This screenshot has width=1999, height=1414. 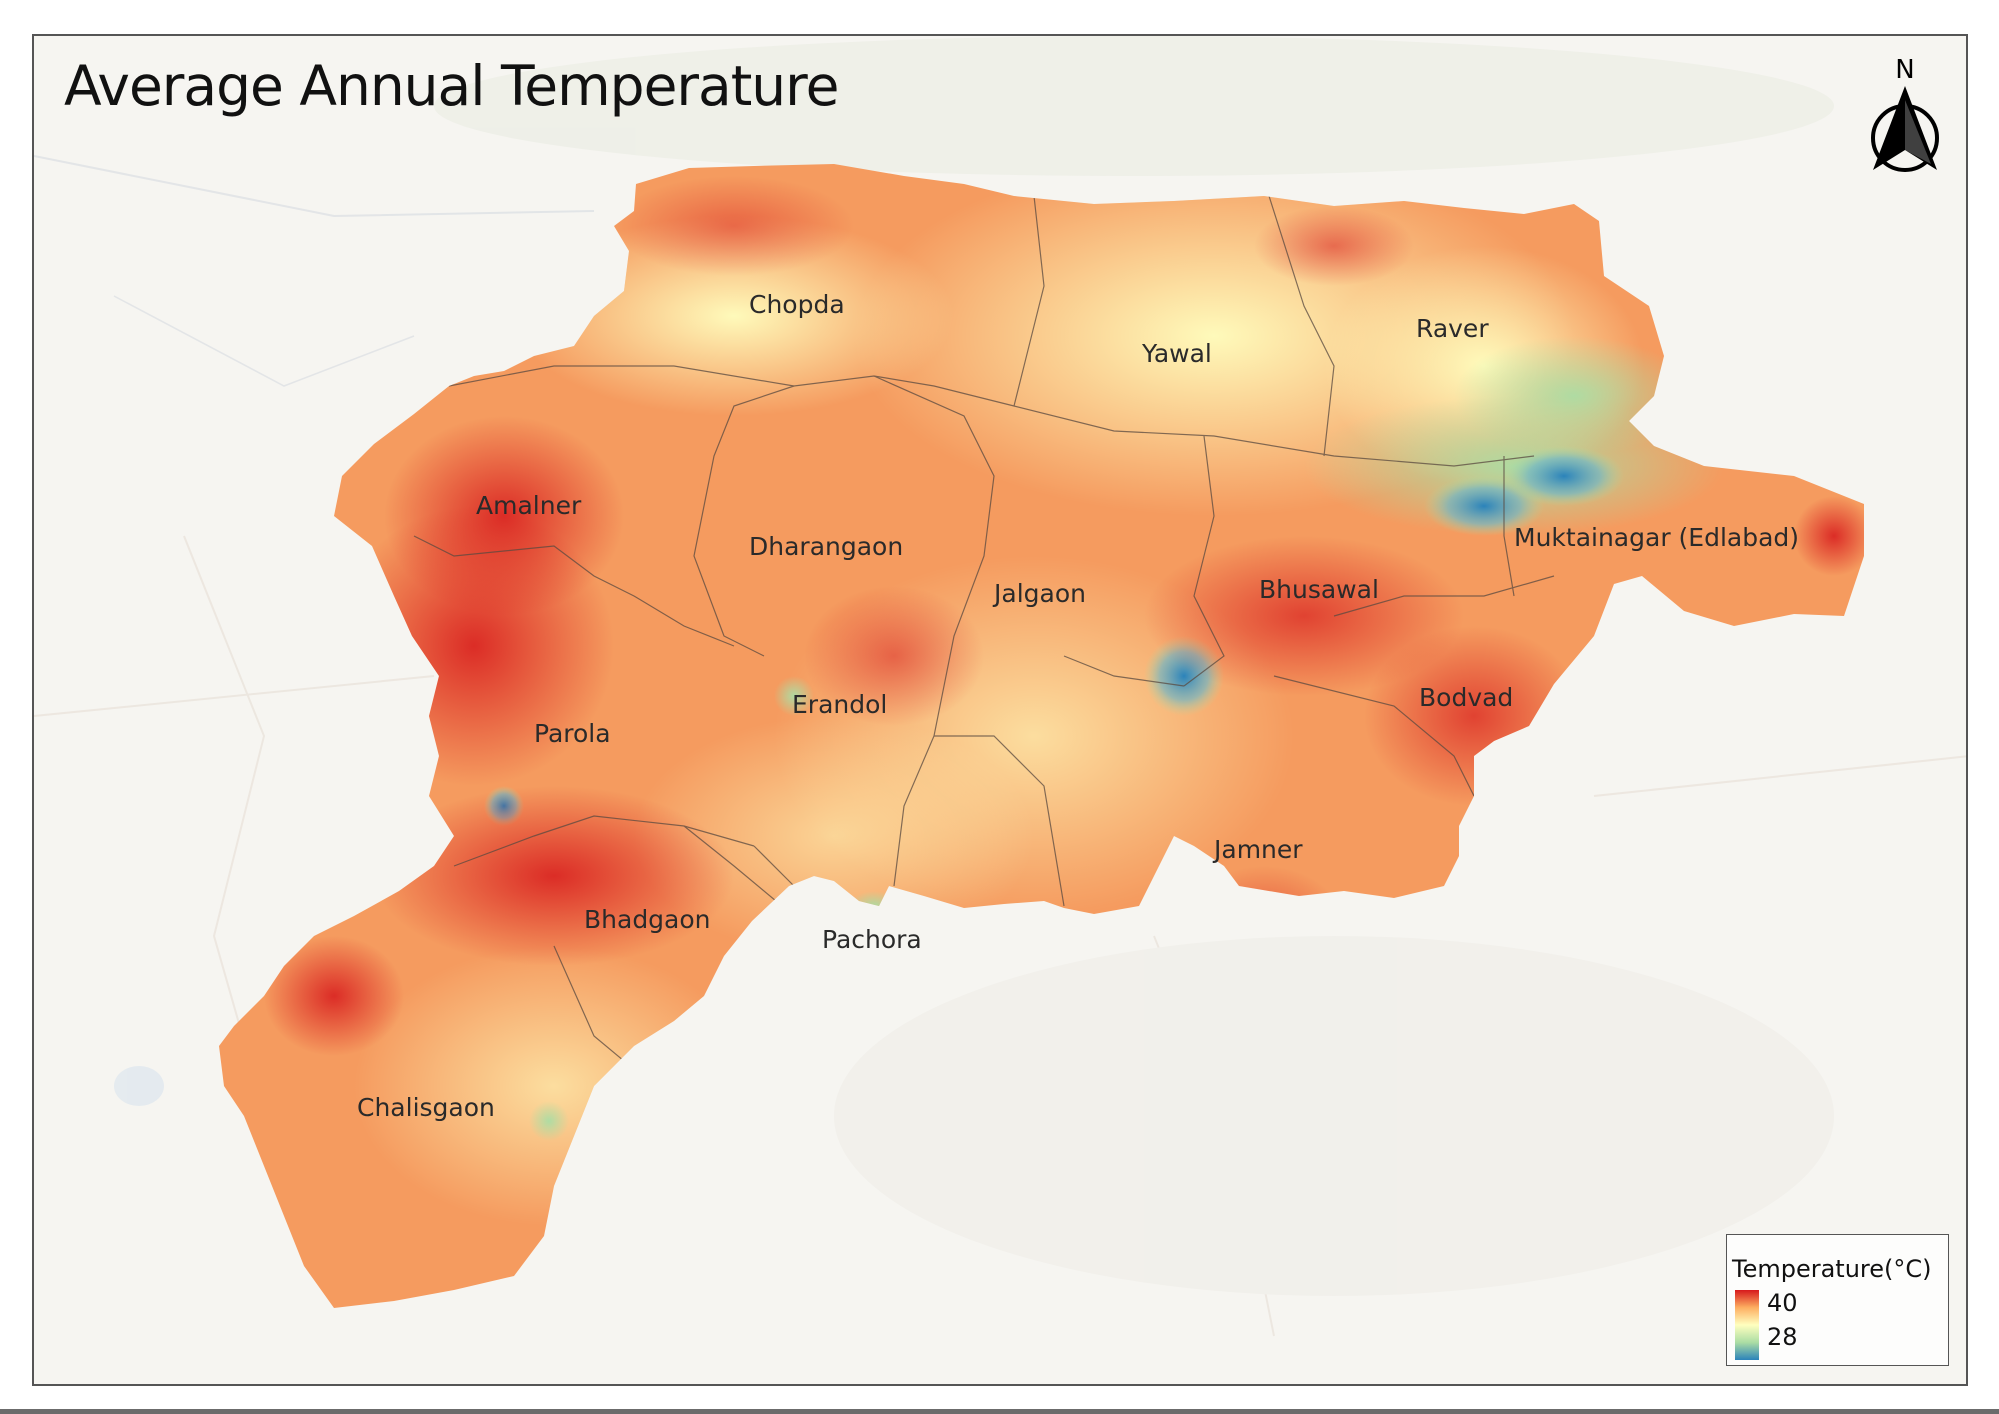 What do you see at coordinates (1904, 71) in the screenshot?
I see `north-label: N` at bounding box center [1904, 71].